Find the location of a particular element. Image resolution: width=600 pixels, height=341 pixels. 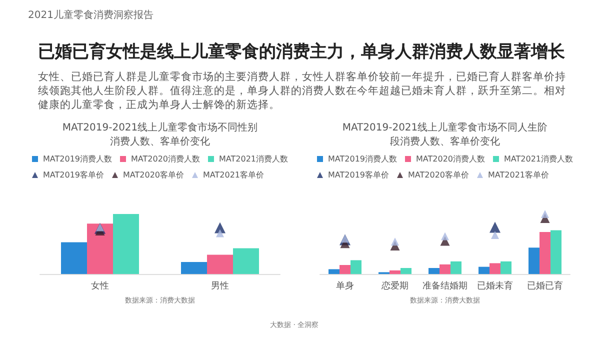

x-tick-label: 已婚已育 is located at coordinates (545, 286).